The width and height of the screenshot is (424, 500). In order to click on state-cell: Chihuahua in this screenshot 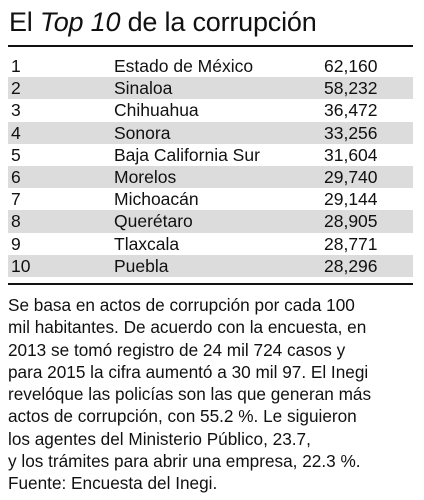, I will do `click(156, 110)`.